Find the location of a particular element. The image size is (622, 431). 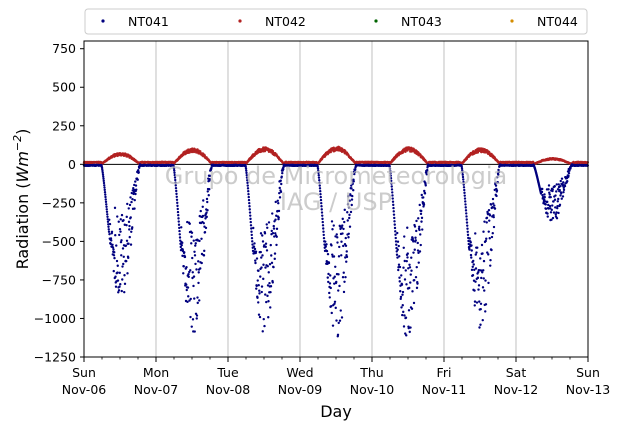

y-tick-label: −1000 is located at coordinates (55, 318).